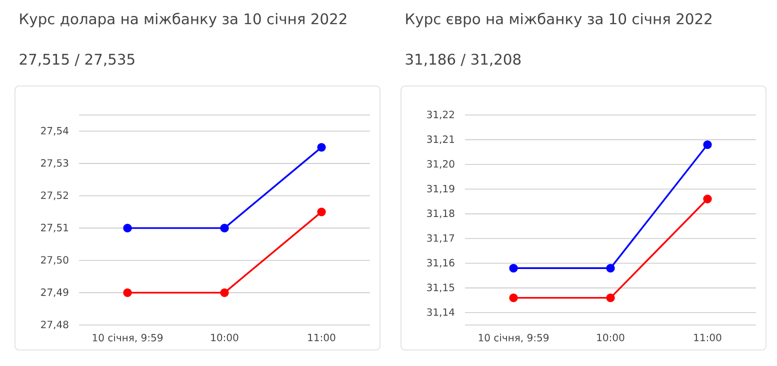 Image resolution: width=777 pixels, height=366 pixels. Describe the element at coordinates (77, 60) in the screenshot. I see `chart-subtitle: 27,515 / 27,535` at that location.